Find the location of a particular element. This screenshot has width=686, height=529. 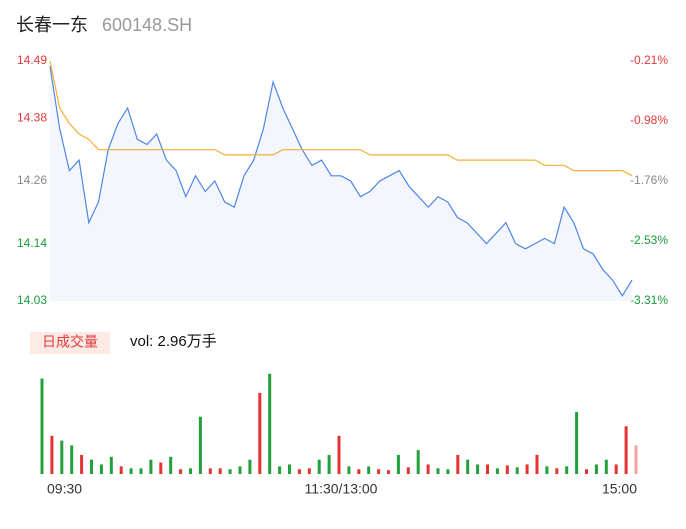

y2-tick-label: -0.98% is located at coordinates (649, 120).